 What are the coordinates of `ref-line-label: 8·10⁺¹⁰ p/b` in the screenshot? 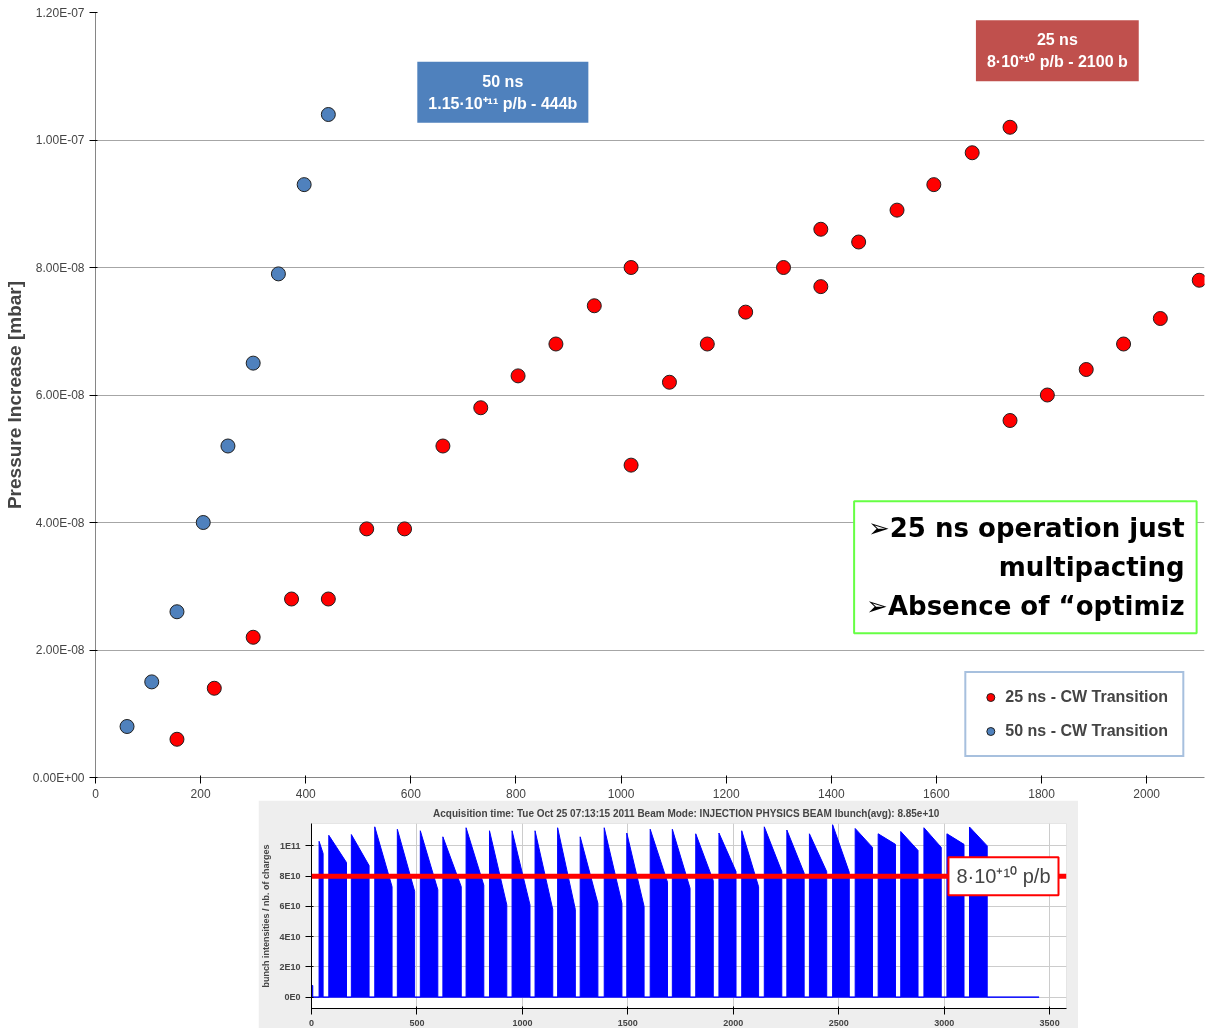 It's located at (1003, 876).